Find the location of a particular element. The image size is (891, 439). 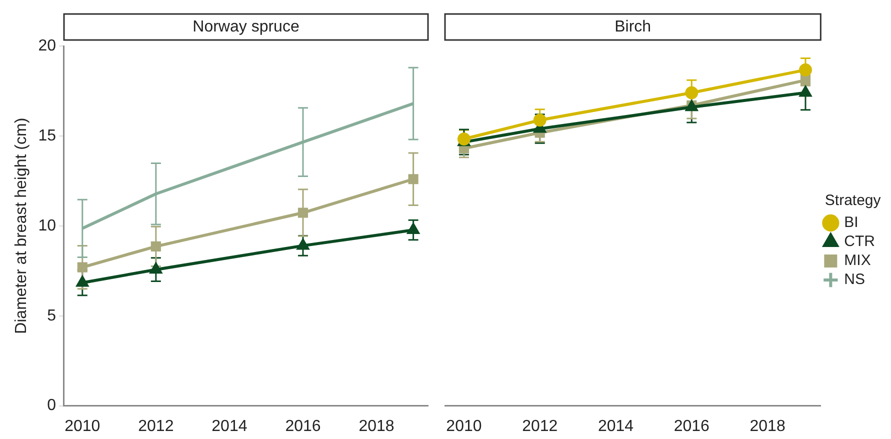

y-tick-label: 20 is located at coordinates (47, 45).